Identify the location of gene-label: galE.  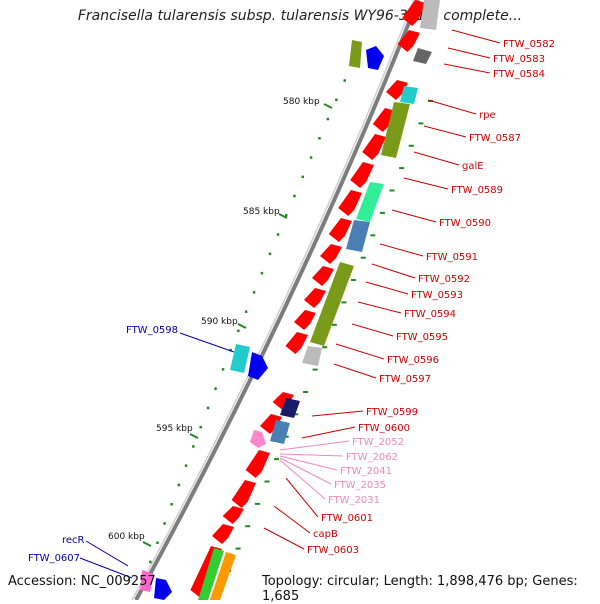
(473, 166).